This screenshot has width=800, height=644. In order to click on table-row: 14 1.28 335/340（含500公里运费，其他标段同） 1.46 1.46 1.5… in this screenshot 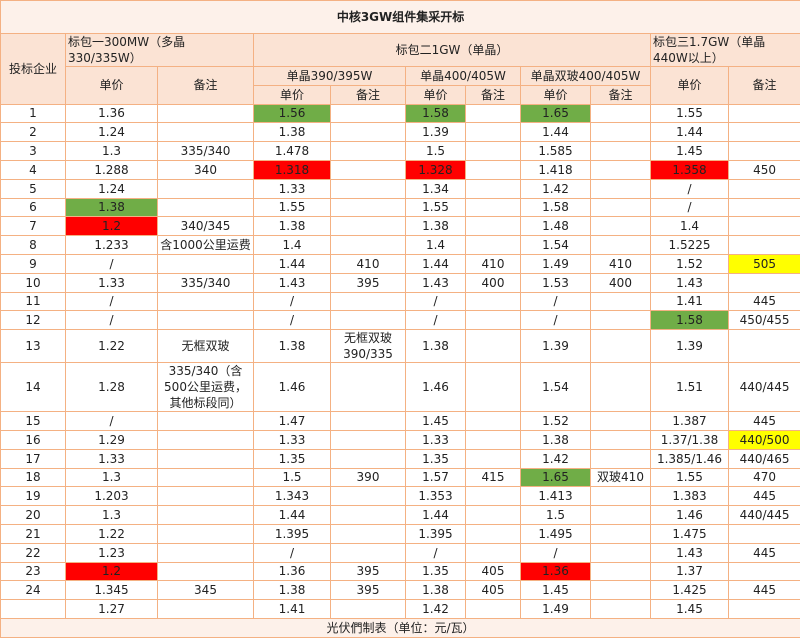, I will do `click(400, 387)`.